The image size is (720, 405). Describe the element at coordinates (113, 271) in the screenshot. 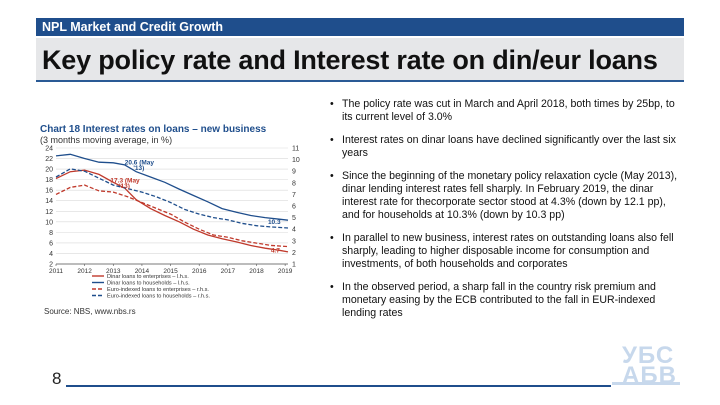

I see `x-tick-label: 2013` at that location.